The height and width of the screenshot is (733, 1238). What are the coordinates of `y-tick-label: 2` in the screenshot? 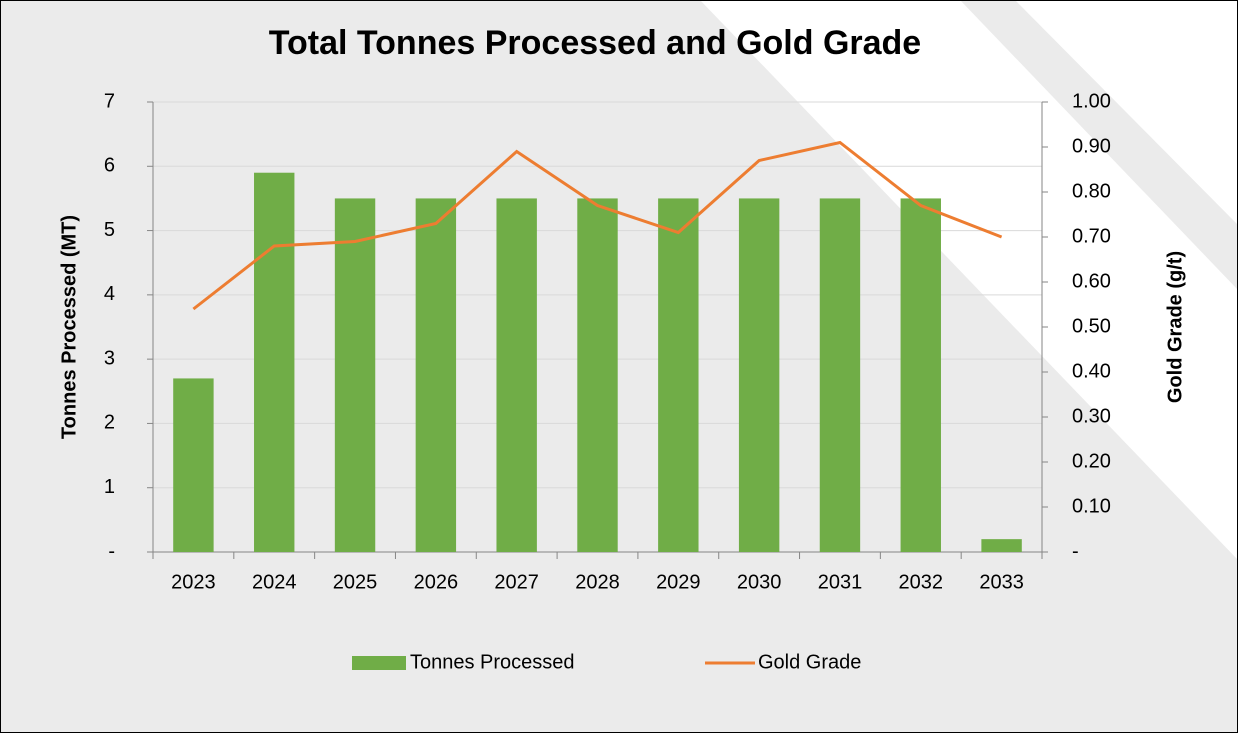 It's located at (109, 423).